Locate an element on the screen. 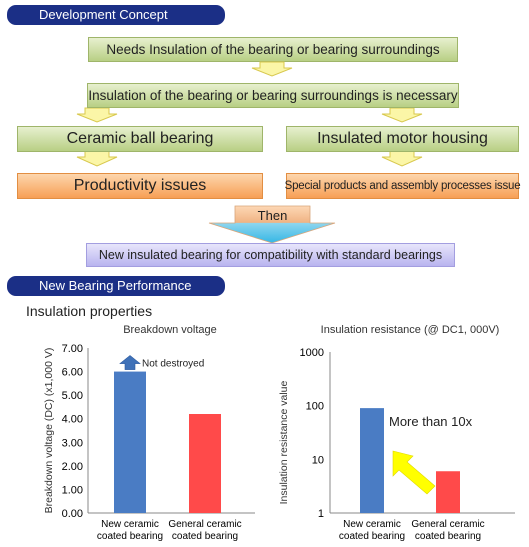 This screenshot has height=547, width=529. y-tick-label: 100 is located at coordinates (315, 407).